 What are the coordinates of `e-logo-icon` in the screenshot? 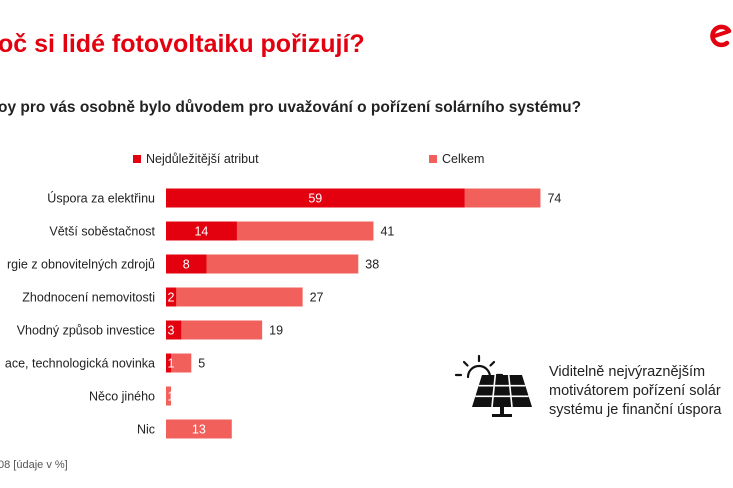 It's located at (721, 36).